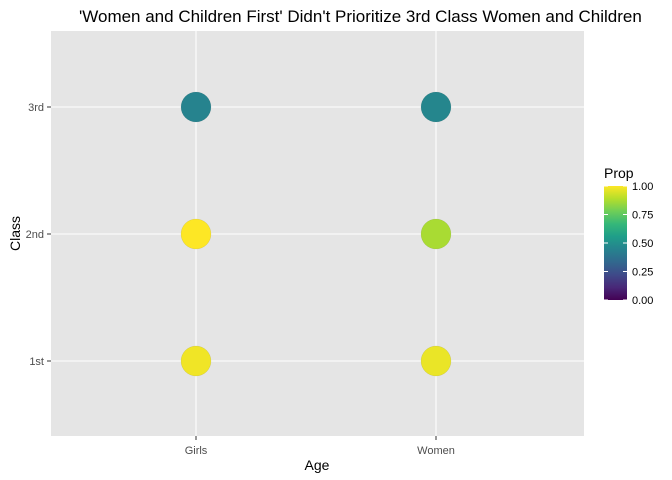 The width and height of the screenshot is (672, 480). What do you see at coordinates (436, 361) in the screenshot?
I see `point-women-1st` at bounding box center [436, 361].